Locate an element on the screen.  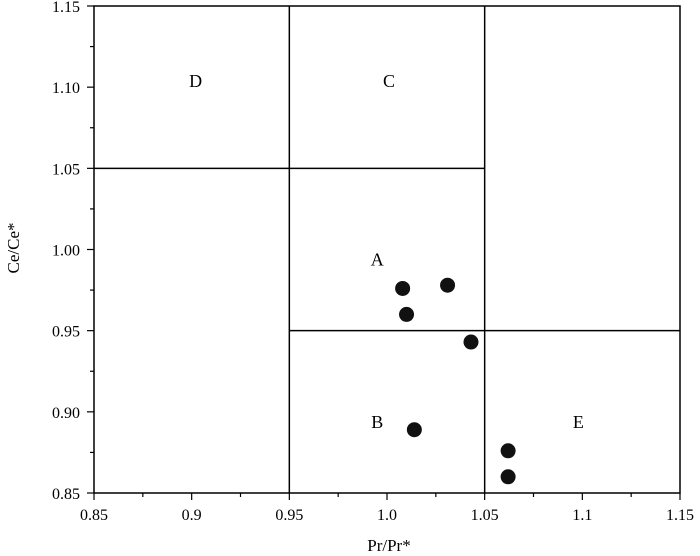
x-tick-label: 0.9 is located at coordinates (192, 515).